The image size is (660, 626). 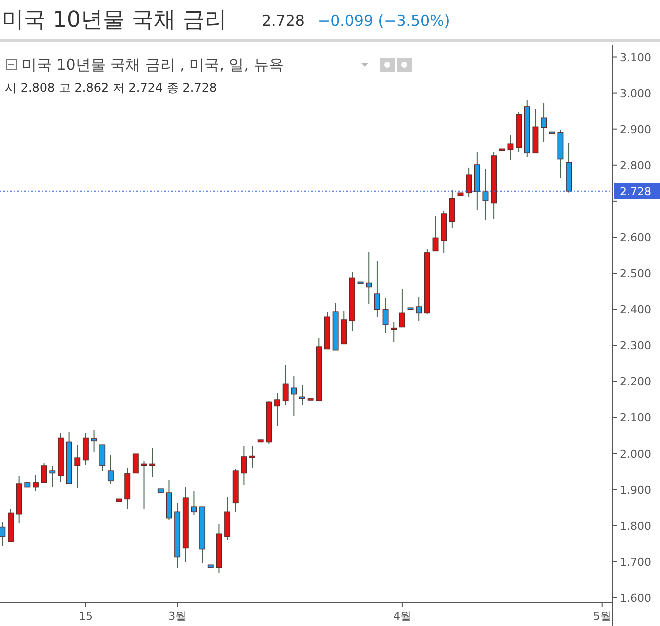 What do you see at coordinates (636, 562) in the screenshot?
I see `y-tick-label: 1.700` at bounding box center [636, 562].